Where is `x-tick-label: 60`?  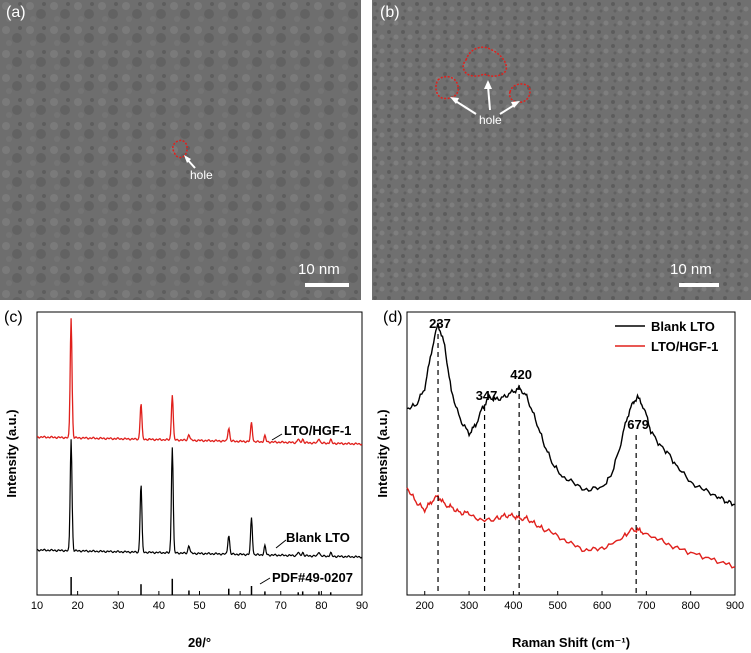
x-tick-label: 60 is located at coordinates (240, 606).